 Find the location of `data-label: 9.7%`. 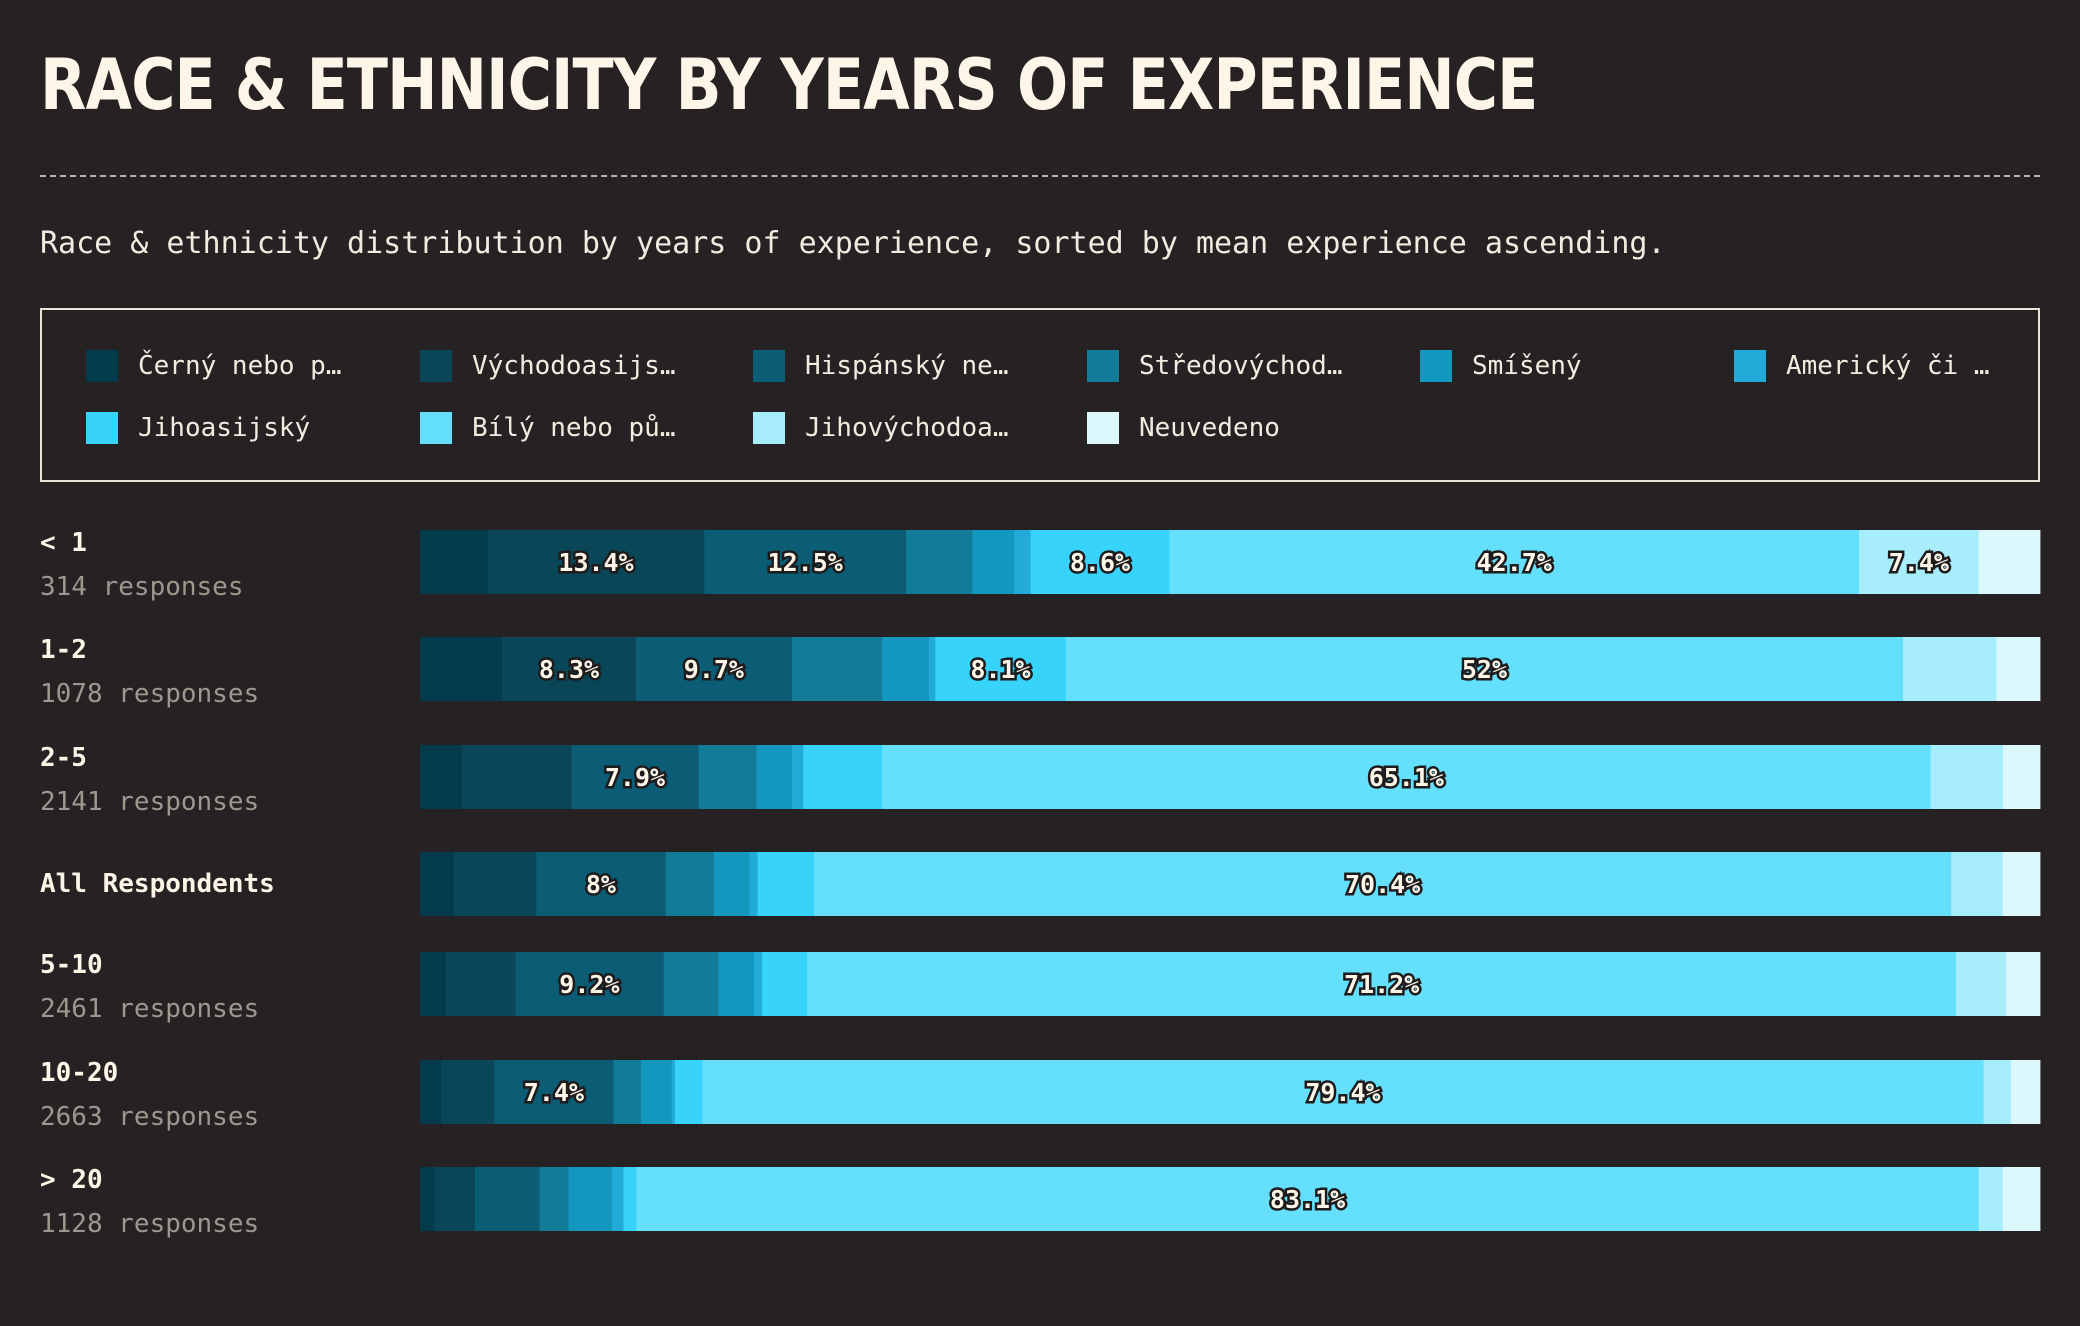

data-label: 9.7% is located at coordinates (714, 669).